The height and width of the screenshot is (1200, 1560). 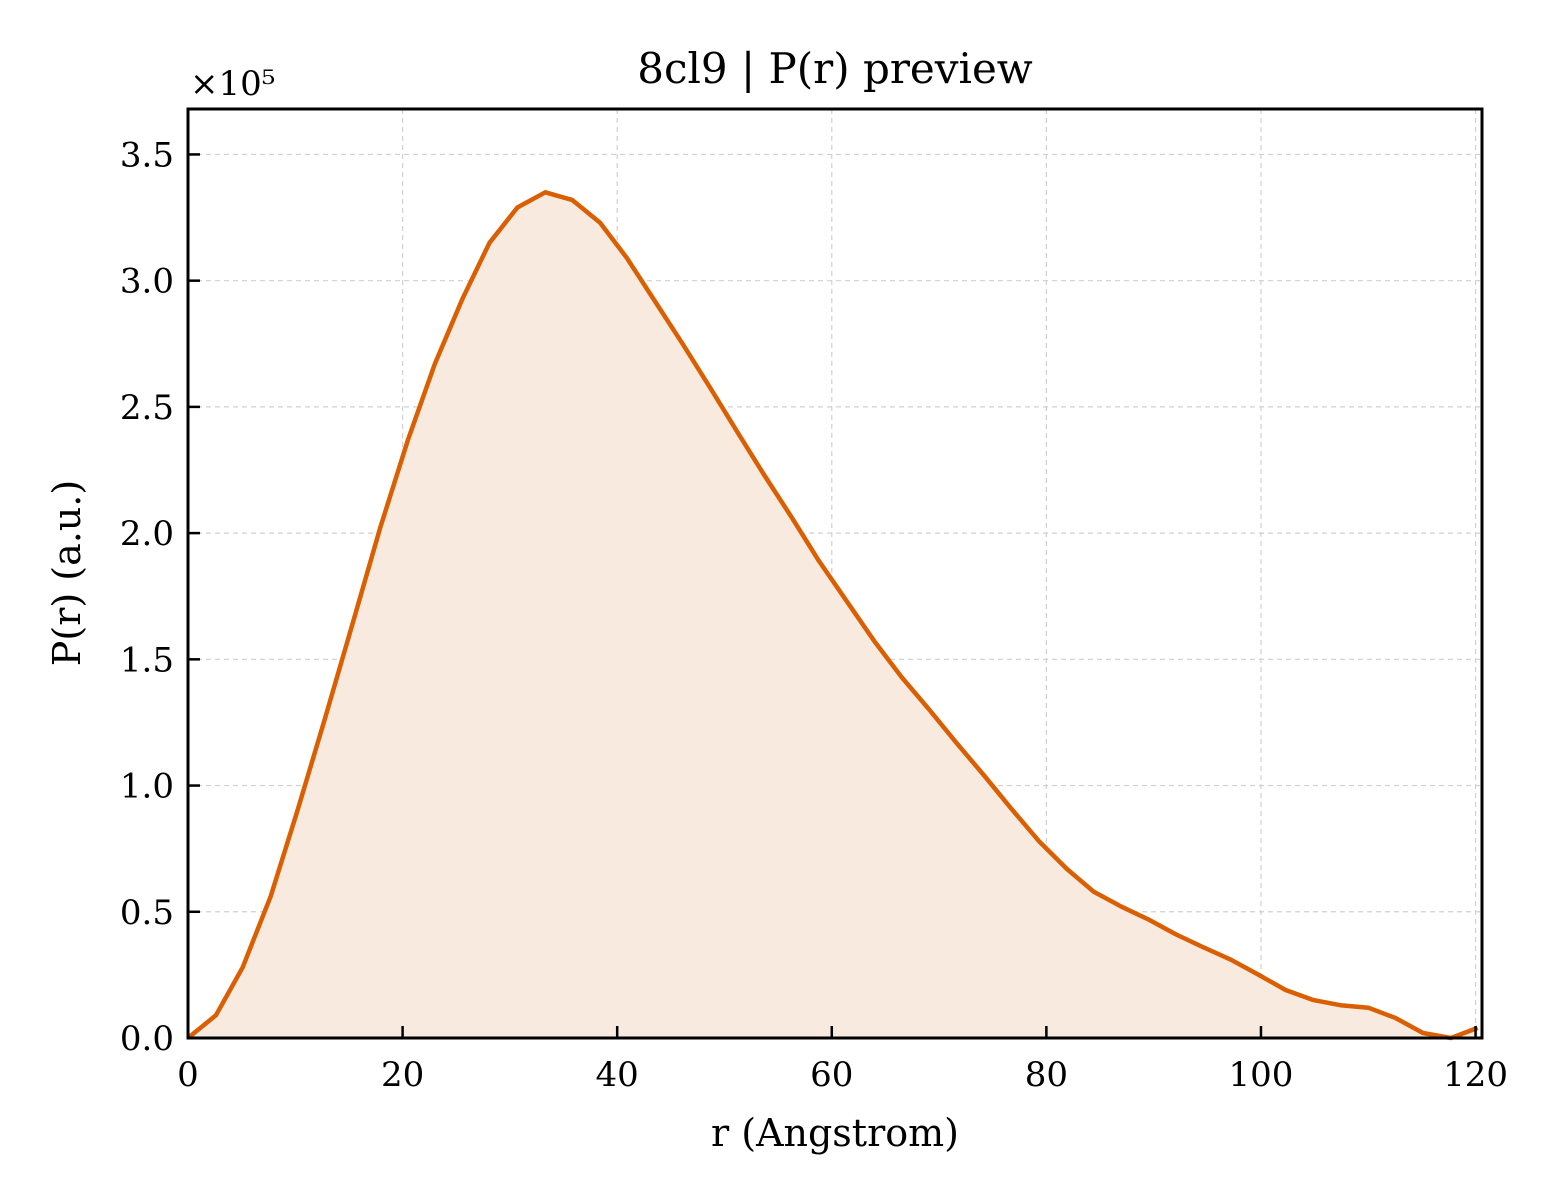 I want to click on x-tick-label: 40, so click(x=617, y=1075).